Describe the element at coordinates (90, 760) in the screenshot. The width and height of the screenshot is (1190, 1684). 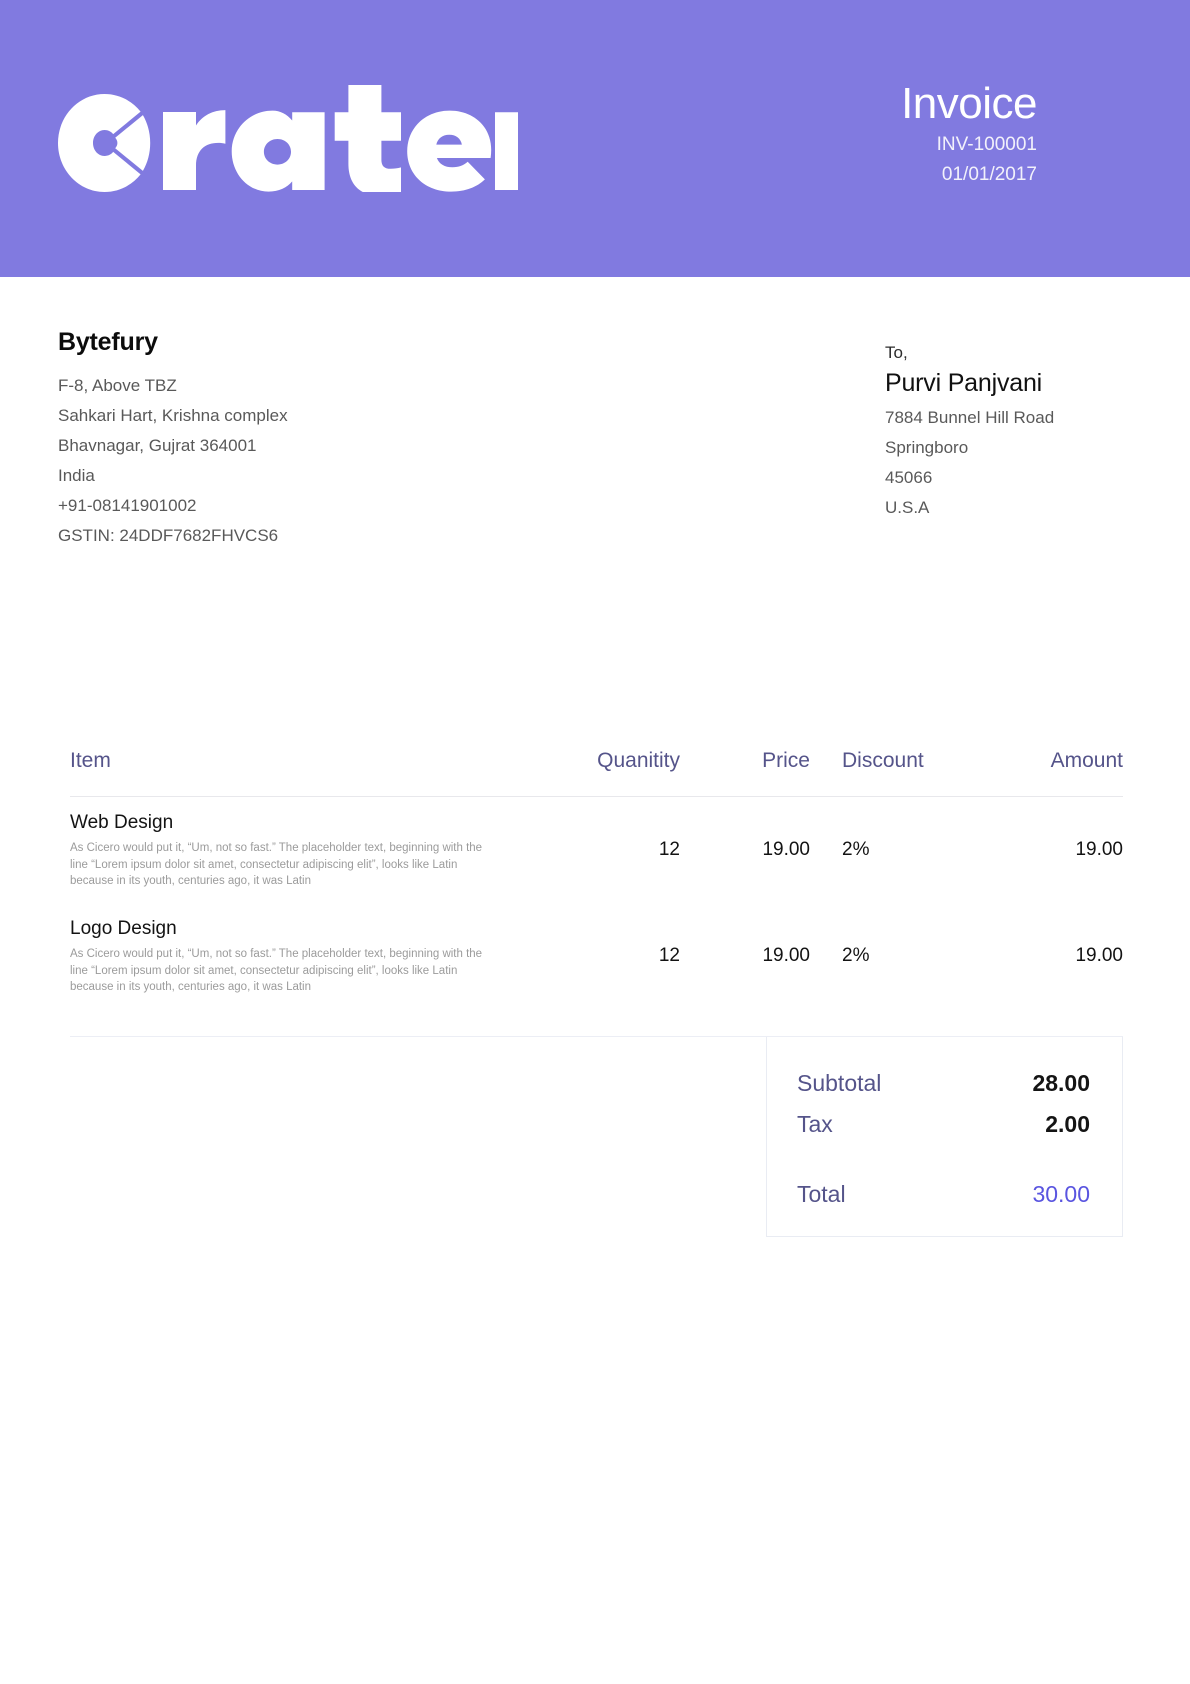
I see `column-header-item: Item` at that location.